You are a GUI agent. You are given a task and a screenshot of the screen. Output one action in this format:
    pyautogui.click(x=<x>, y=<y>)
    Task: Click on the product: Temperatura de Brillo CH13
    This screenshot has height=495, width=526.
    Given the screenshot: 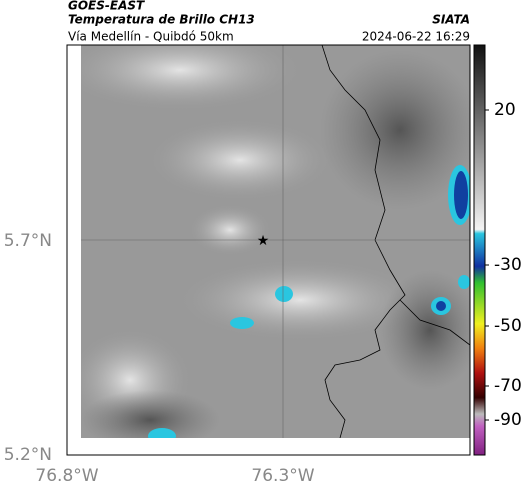 What is the action you would take?
    pyautogui.click(x=161, y=20)
    